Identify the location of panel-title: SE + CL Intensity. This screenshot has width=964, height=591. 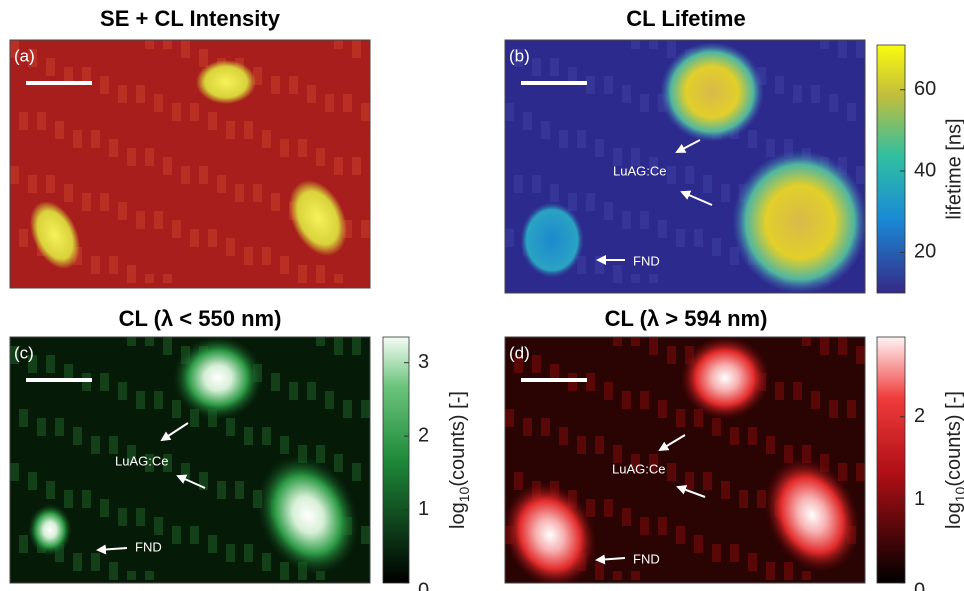
(190, 18).